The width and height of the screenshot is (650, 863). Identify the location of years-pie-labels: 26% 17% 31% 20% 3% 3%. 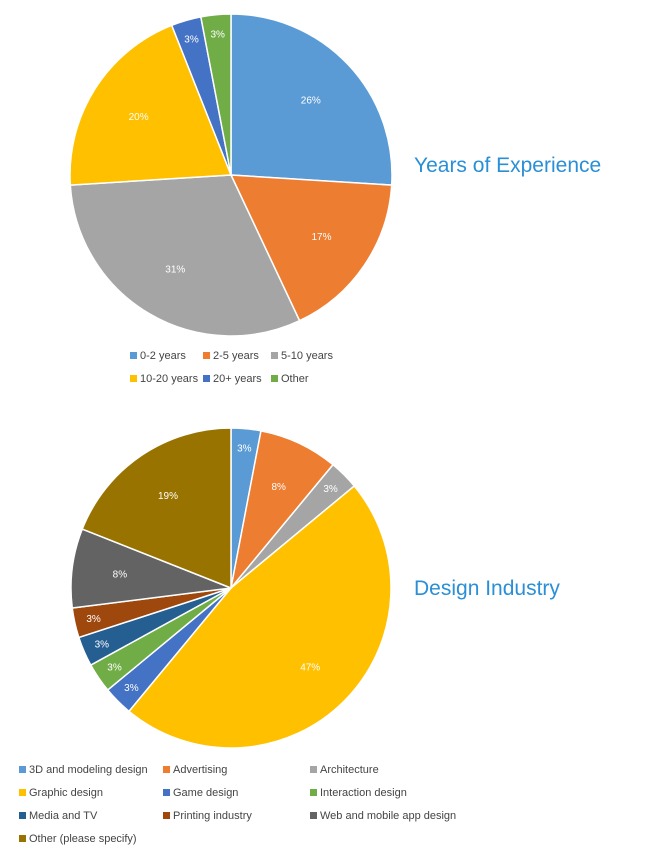
(230, 152).